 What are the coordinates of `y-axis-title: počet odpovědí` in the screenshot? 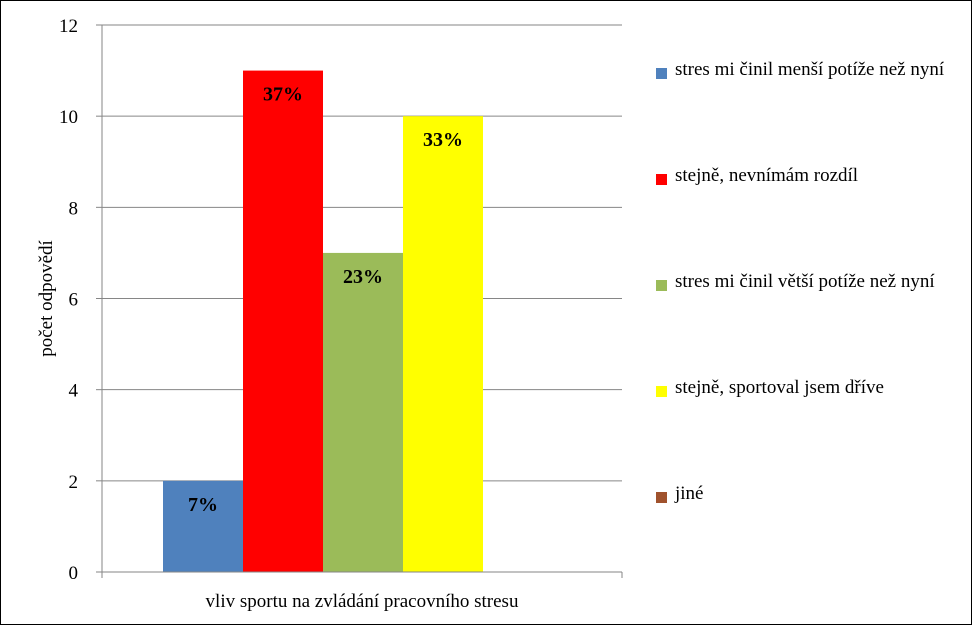 It's located at (46, 297).